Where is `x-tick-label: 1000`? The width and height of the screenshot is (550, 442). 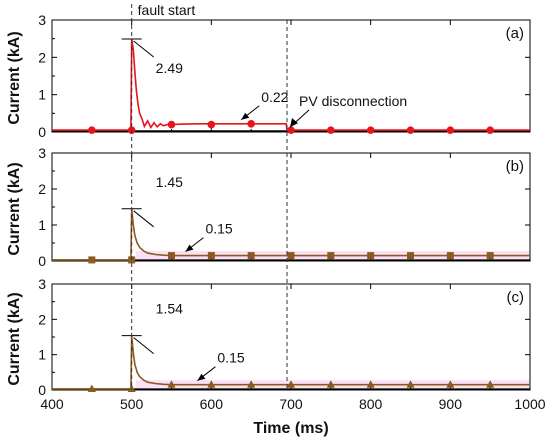 x-tick-label: 1000 is located at coordinates (529, 404).